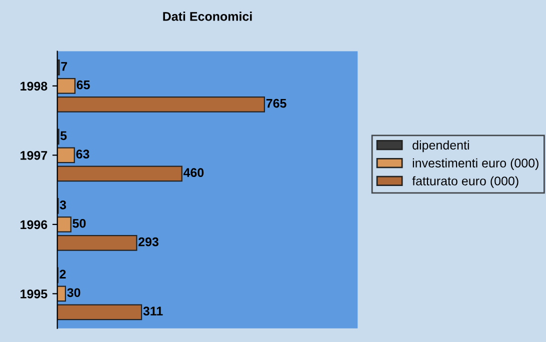 This screenshot has width=546, height=342. What do you see at coordinates (63, 205) in the screenshot?
I see `data-label: 3` at bounding box center [63, 205].